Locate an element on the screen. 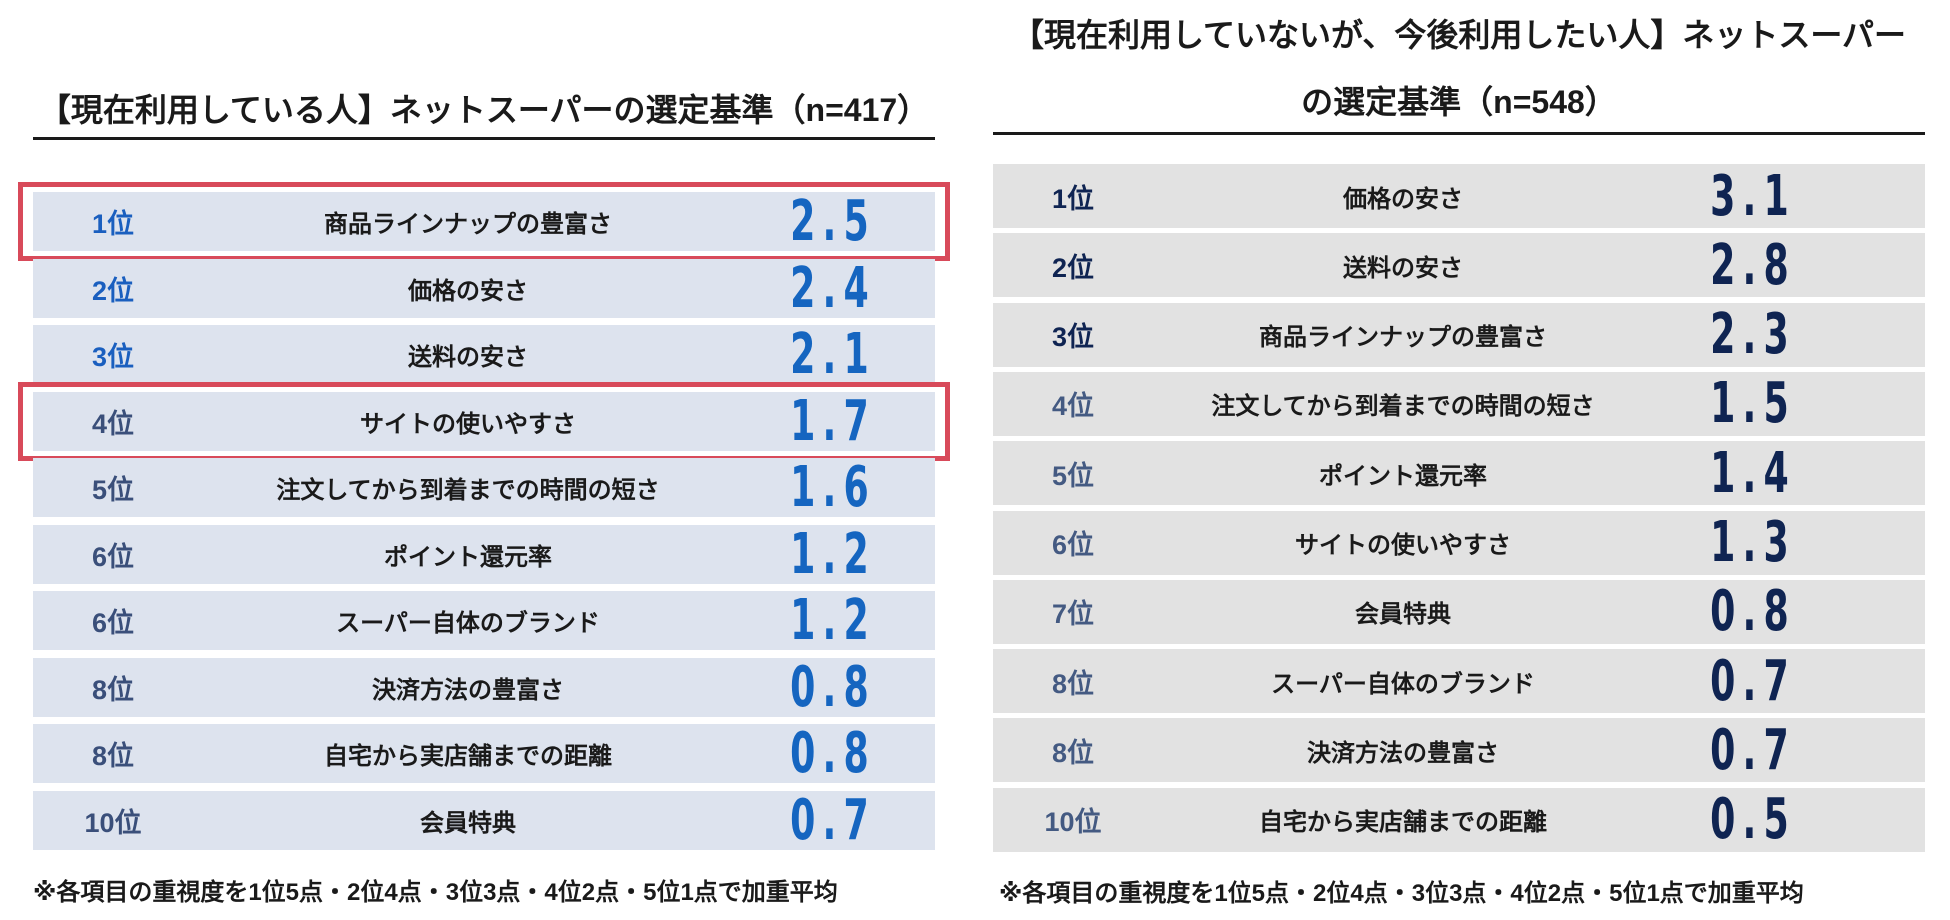  ranking-row: 3位 送料の安さ 2.1 is located at coordinates (484, 354).